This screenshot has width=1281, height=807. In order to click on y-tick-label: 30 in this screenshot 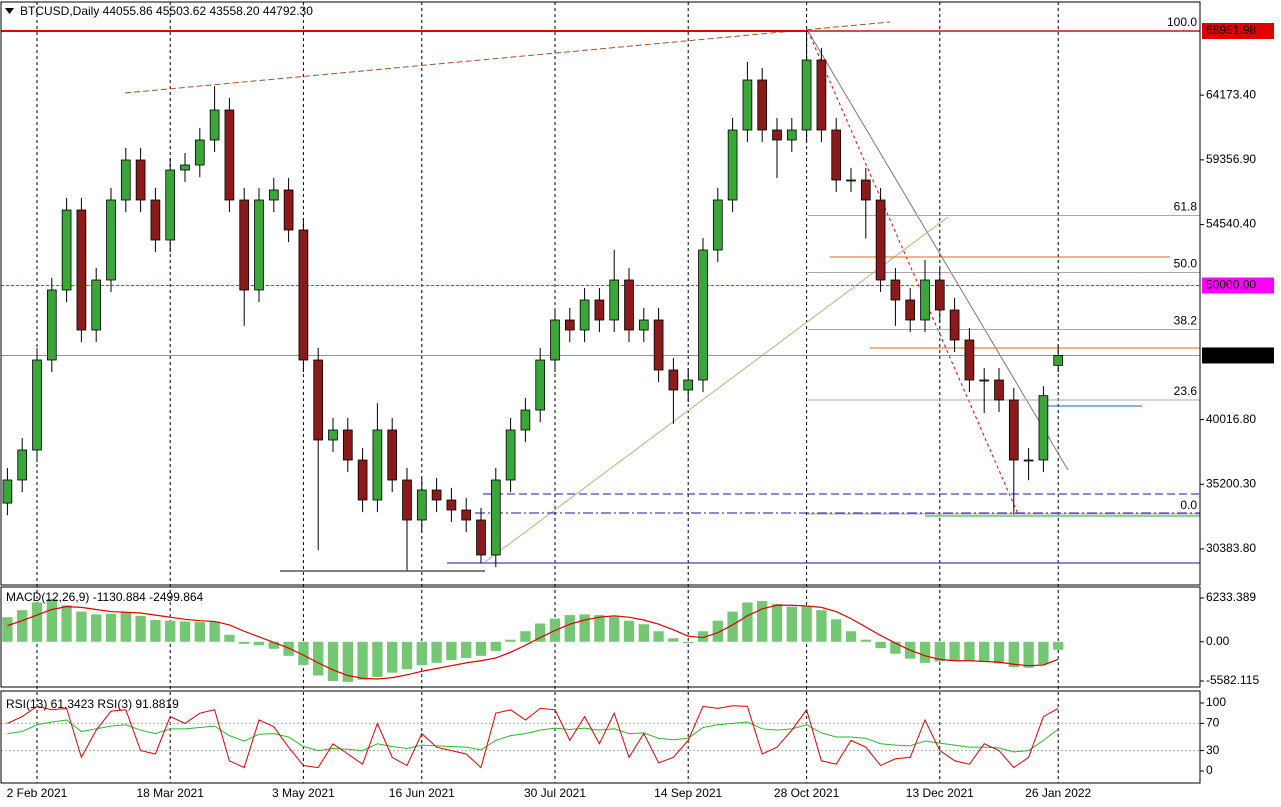, I will do `click(1213, 750)`.